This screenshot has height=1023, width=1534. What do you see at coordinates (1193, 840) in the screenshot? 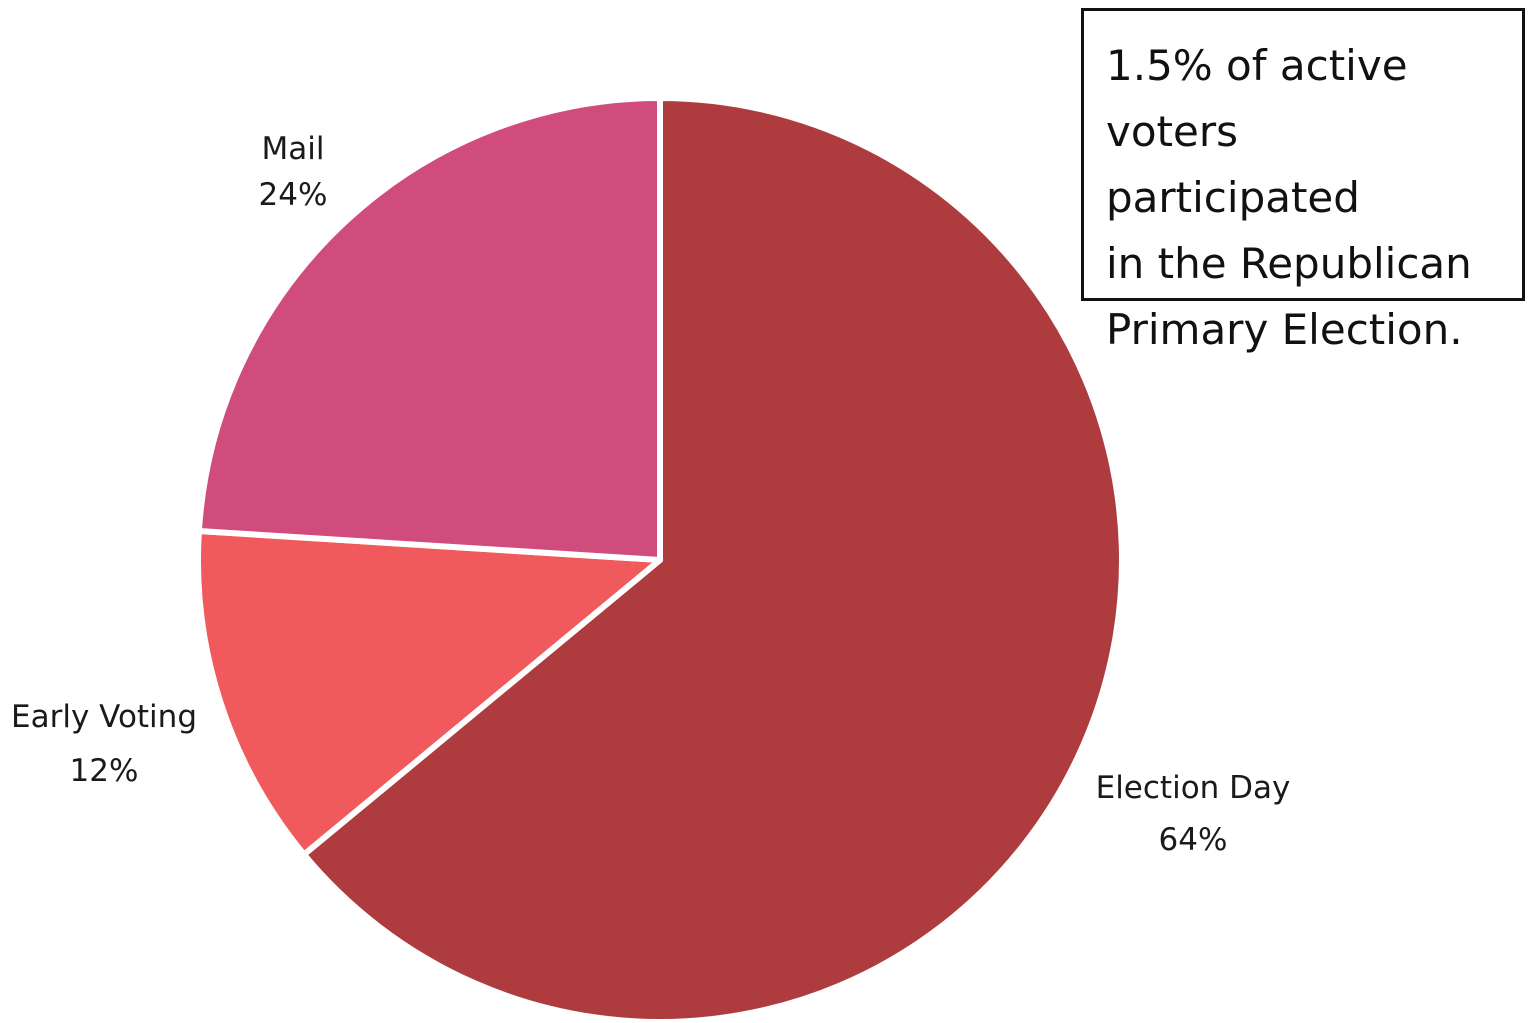
I see `slice-value-election-day: 64%` at bounding box center [1193, 840].